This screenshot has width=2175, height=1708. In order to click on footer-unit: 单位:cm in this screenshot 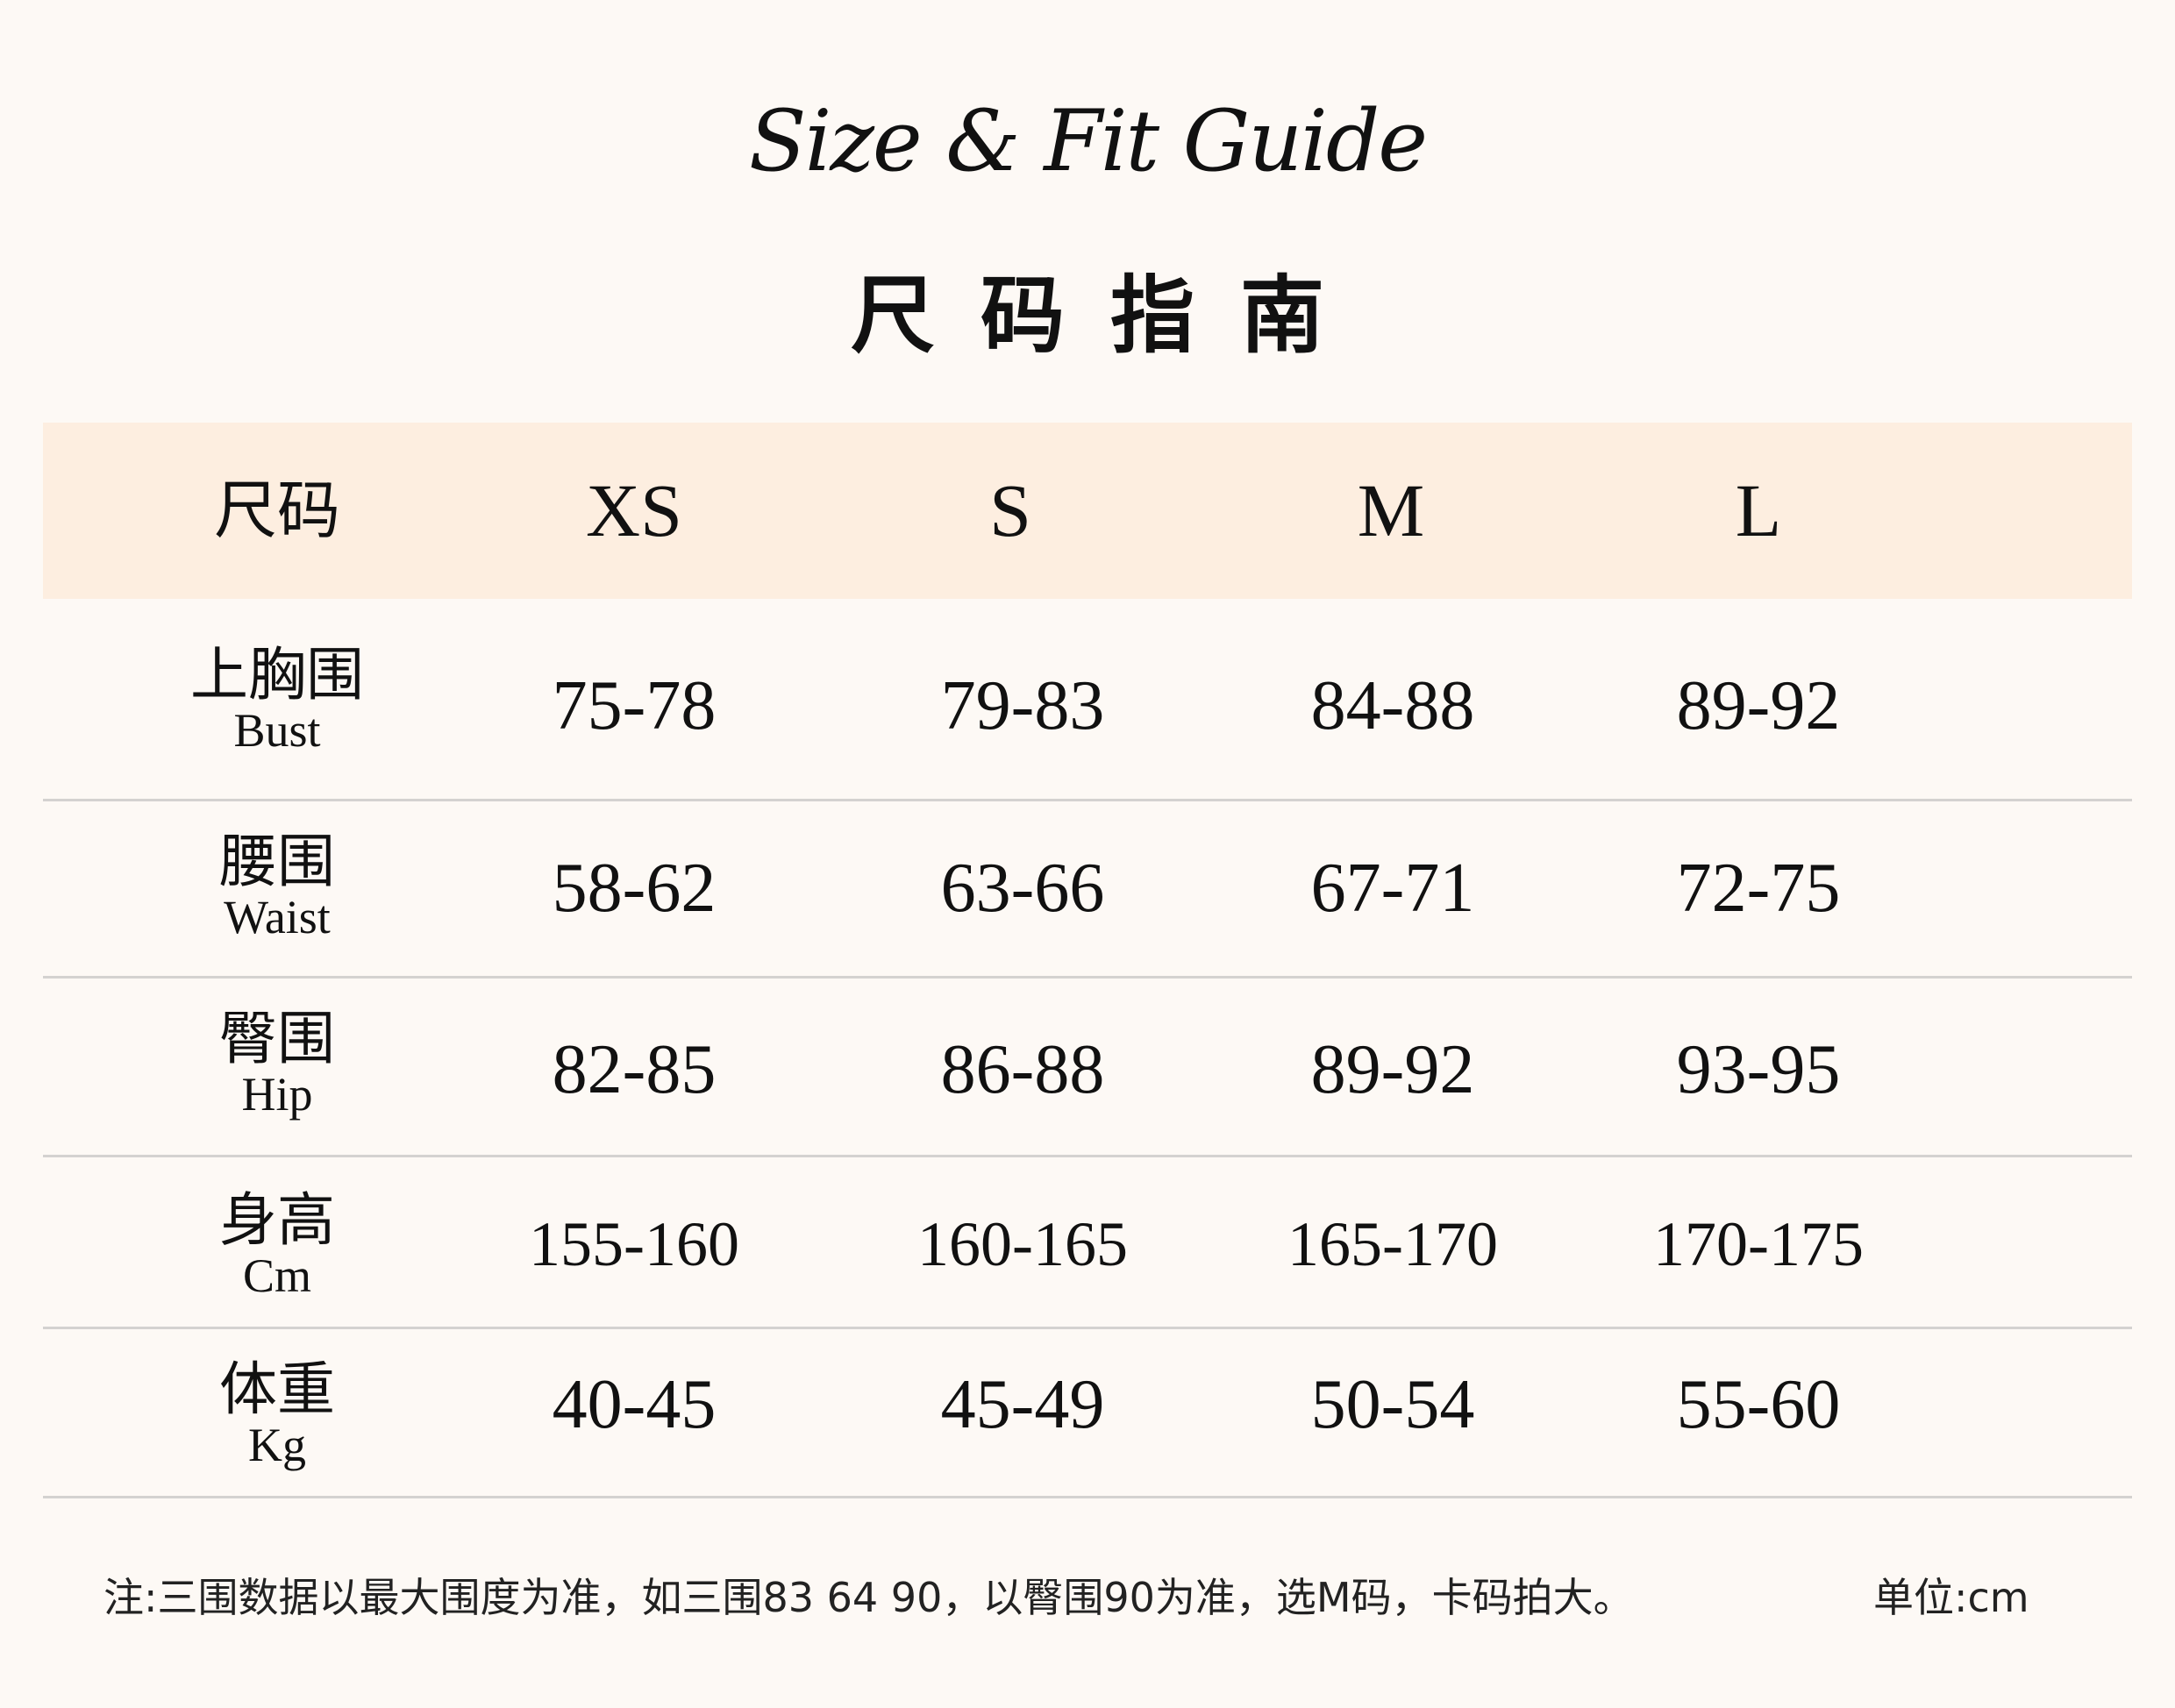, I will do `click(1951, 1597)`.